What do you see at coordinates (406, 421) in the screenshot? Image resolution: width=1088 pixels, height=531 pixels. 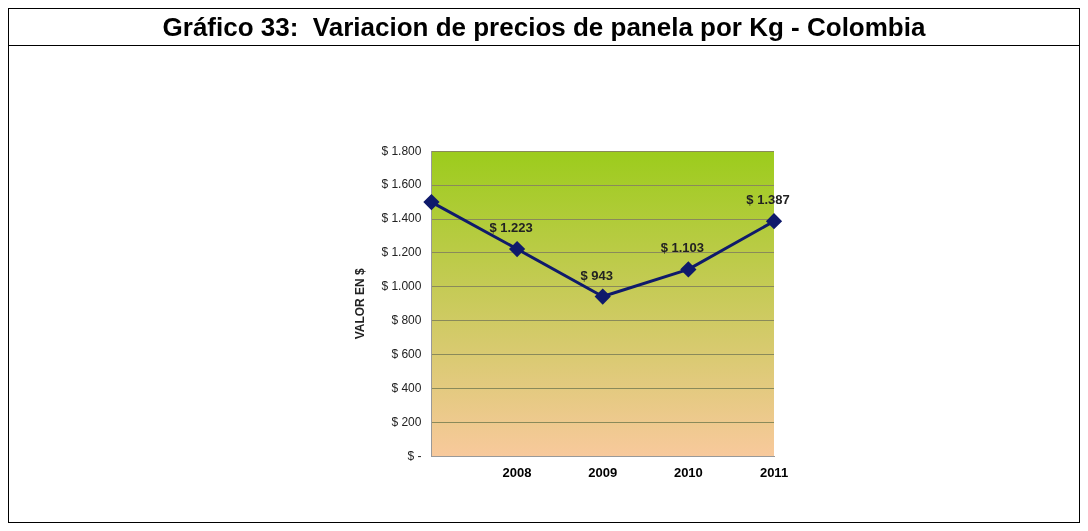 I see `y-tick-label: $ 200` at bounding box center [406, 421].